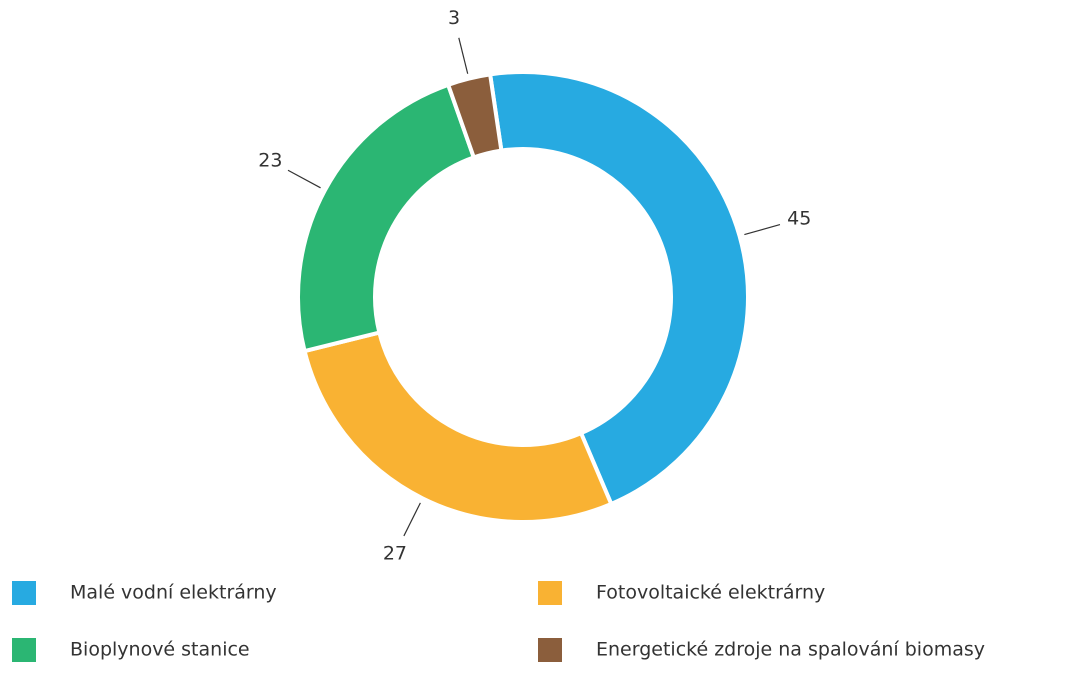 The image size is (1075, 675). What do you see at coordinates (395, 553) in the screenshot?
I see `data-label: 27` at bounding box center [395, 553].